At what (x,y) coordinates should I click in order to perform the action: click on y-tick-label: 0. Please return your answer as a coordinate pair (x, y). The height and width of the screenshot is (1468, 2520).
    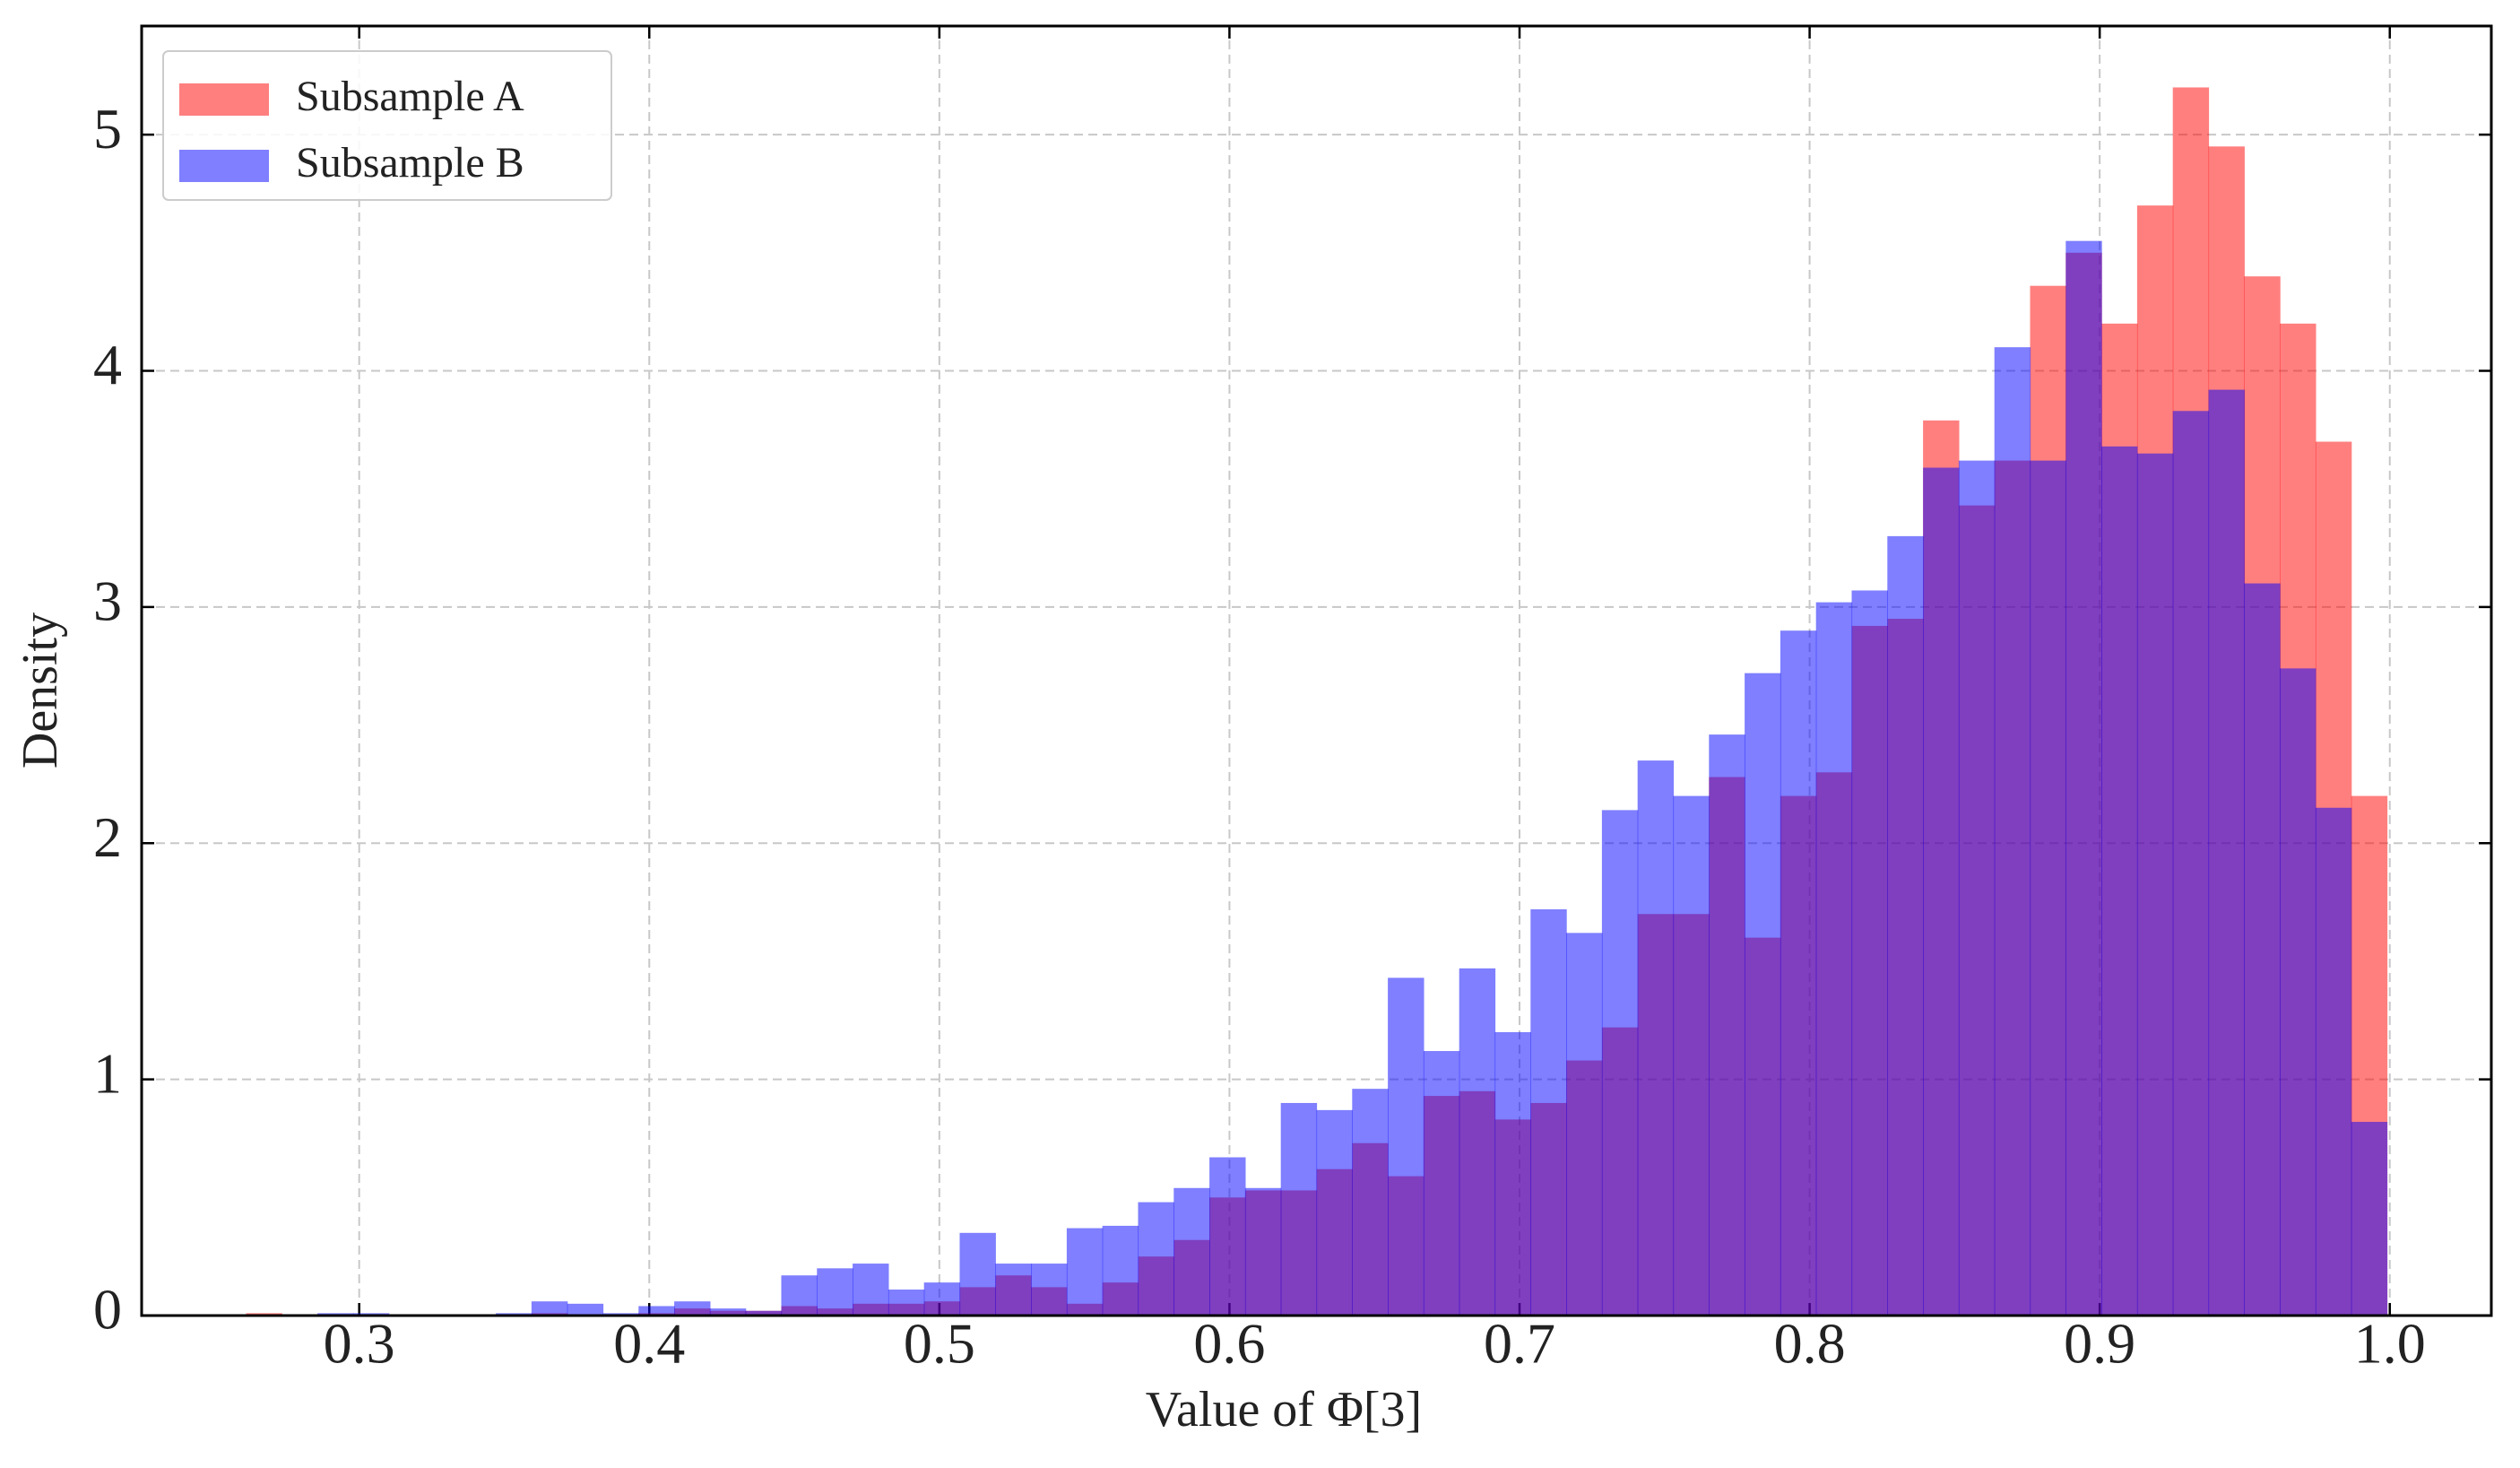
    Looking at the image, I should click on (107, 1310).